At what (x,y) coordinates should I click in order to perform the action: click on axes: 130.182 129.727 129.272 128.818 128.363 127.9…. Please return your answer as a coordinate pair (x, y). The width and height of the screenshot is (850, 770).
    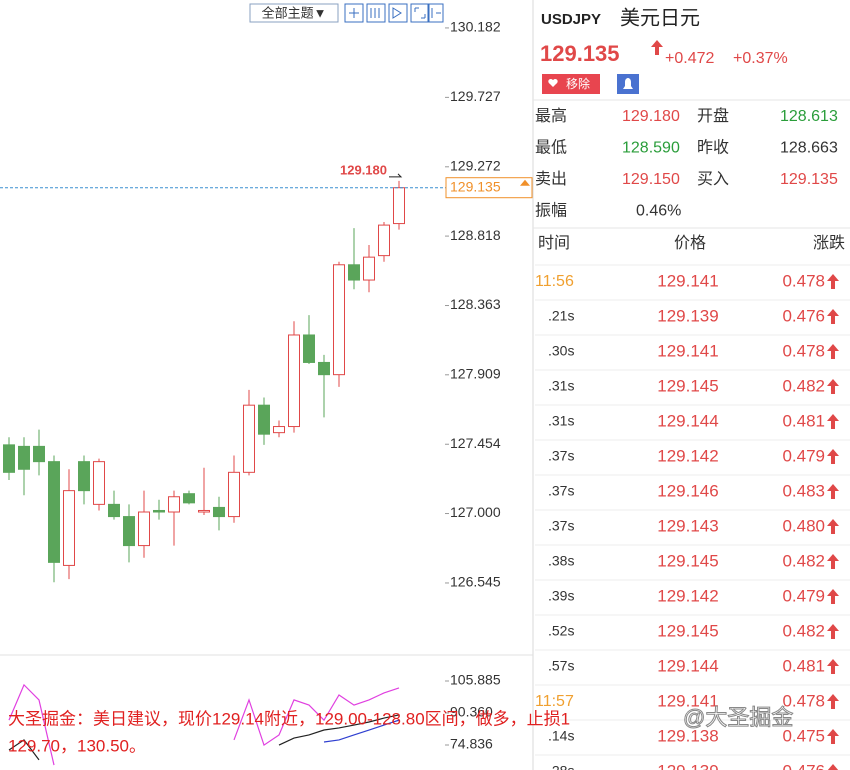
    Looking at the image, I should click on (473, 385).